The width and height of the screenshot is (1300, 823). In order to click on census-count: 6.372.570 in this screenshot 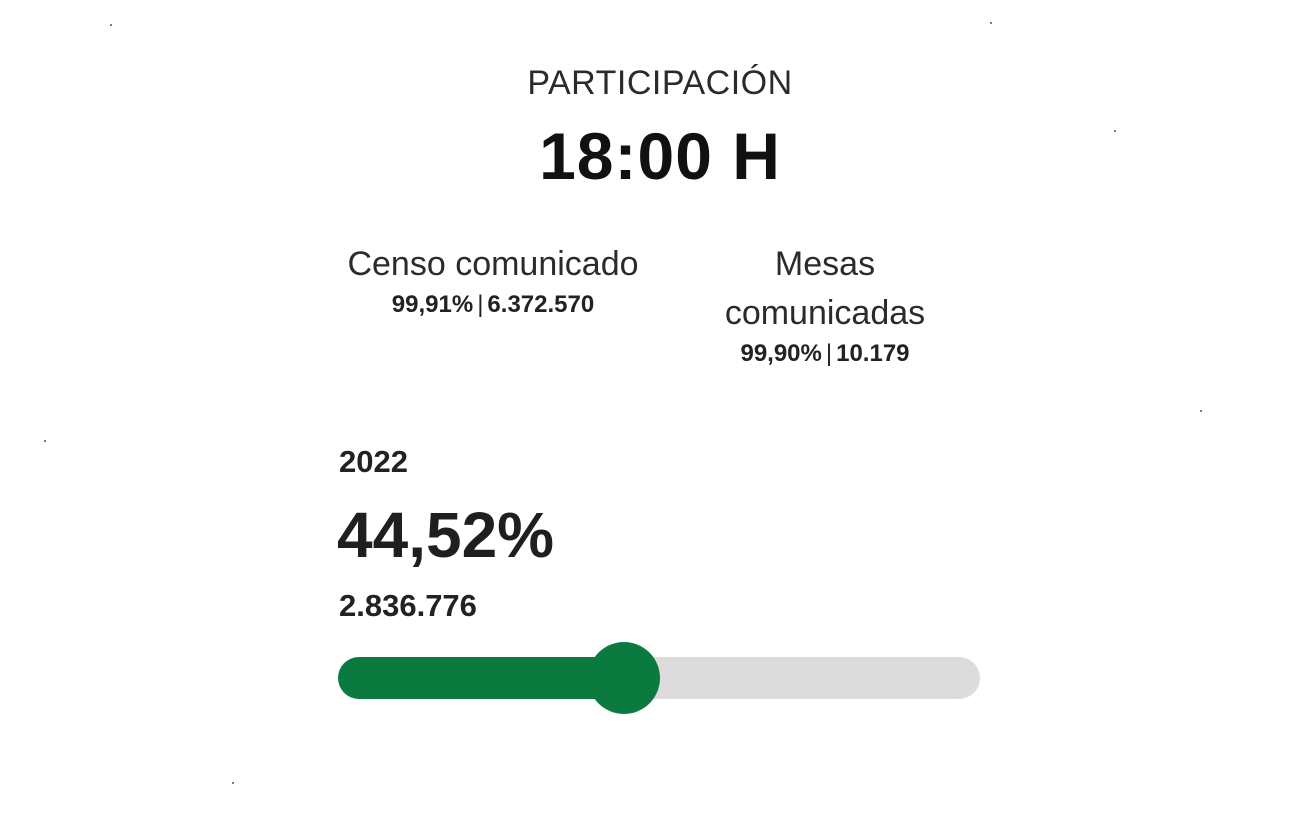, I will do `click(541, 304)`.